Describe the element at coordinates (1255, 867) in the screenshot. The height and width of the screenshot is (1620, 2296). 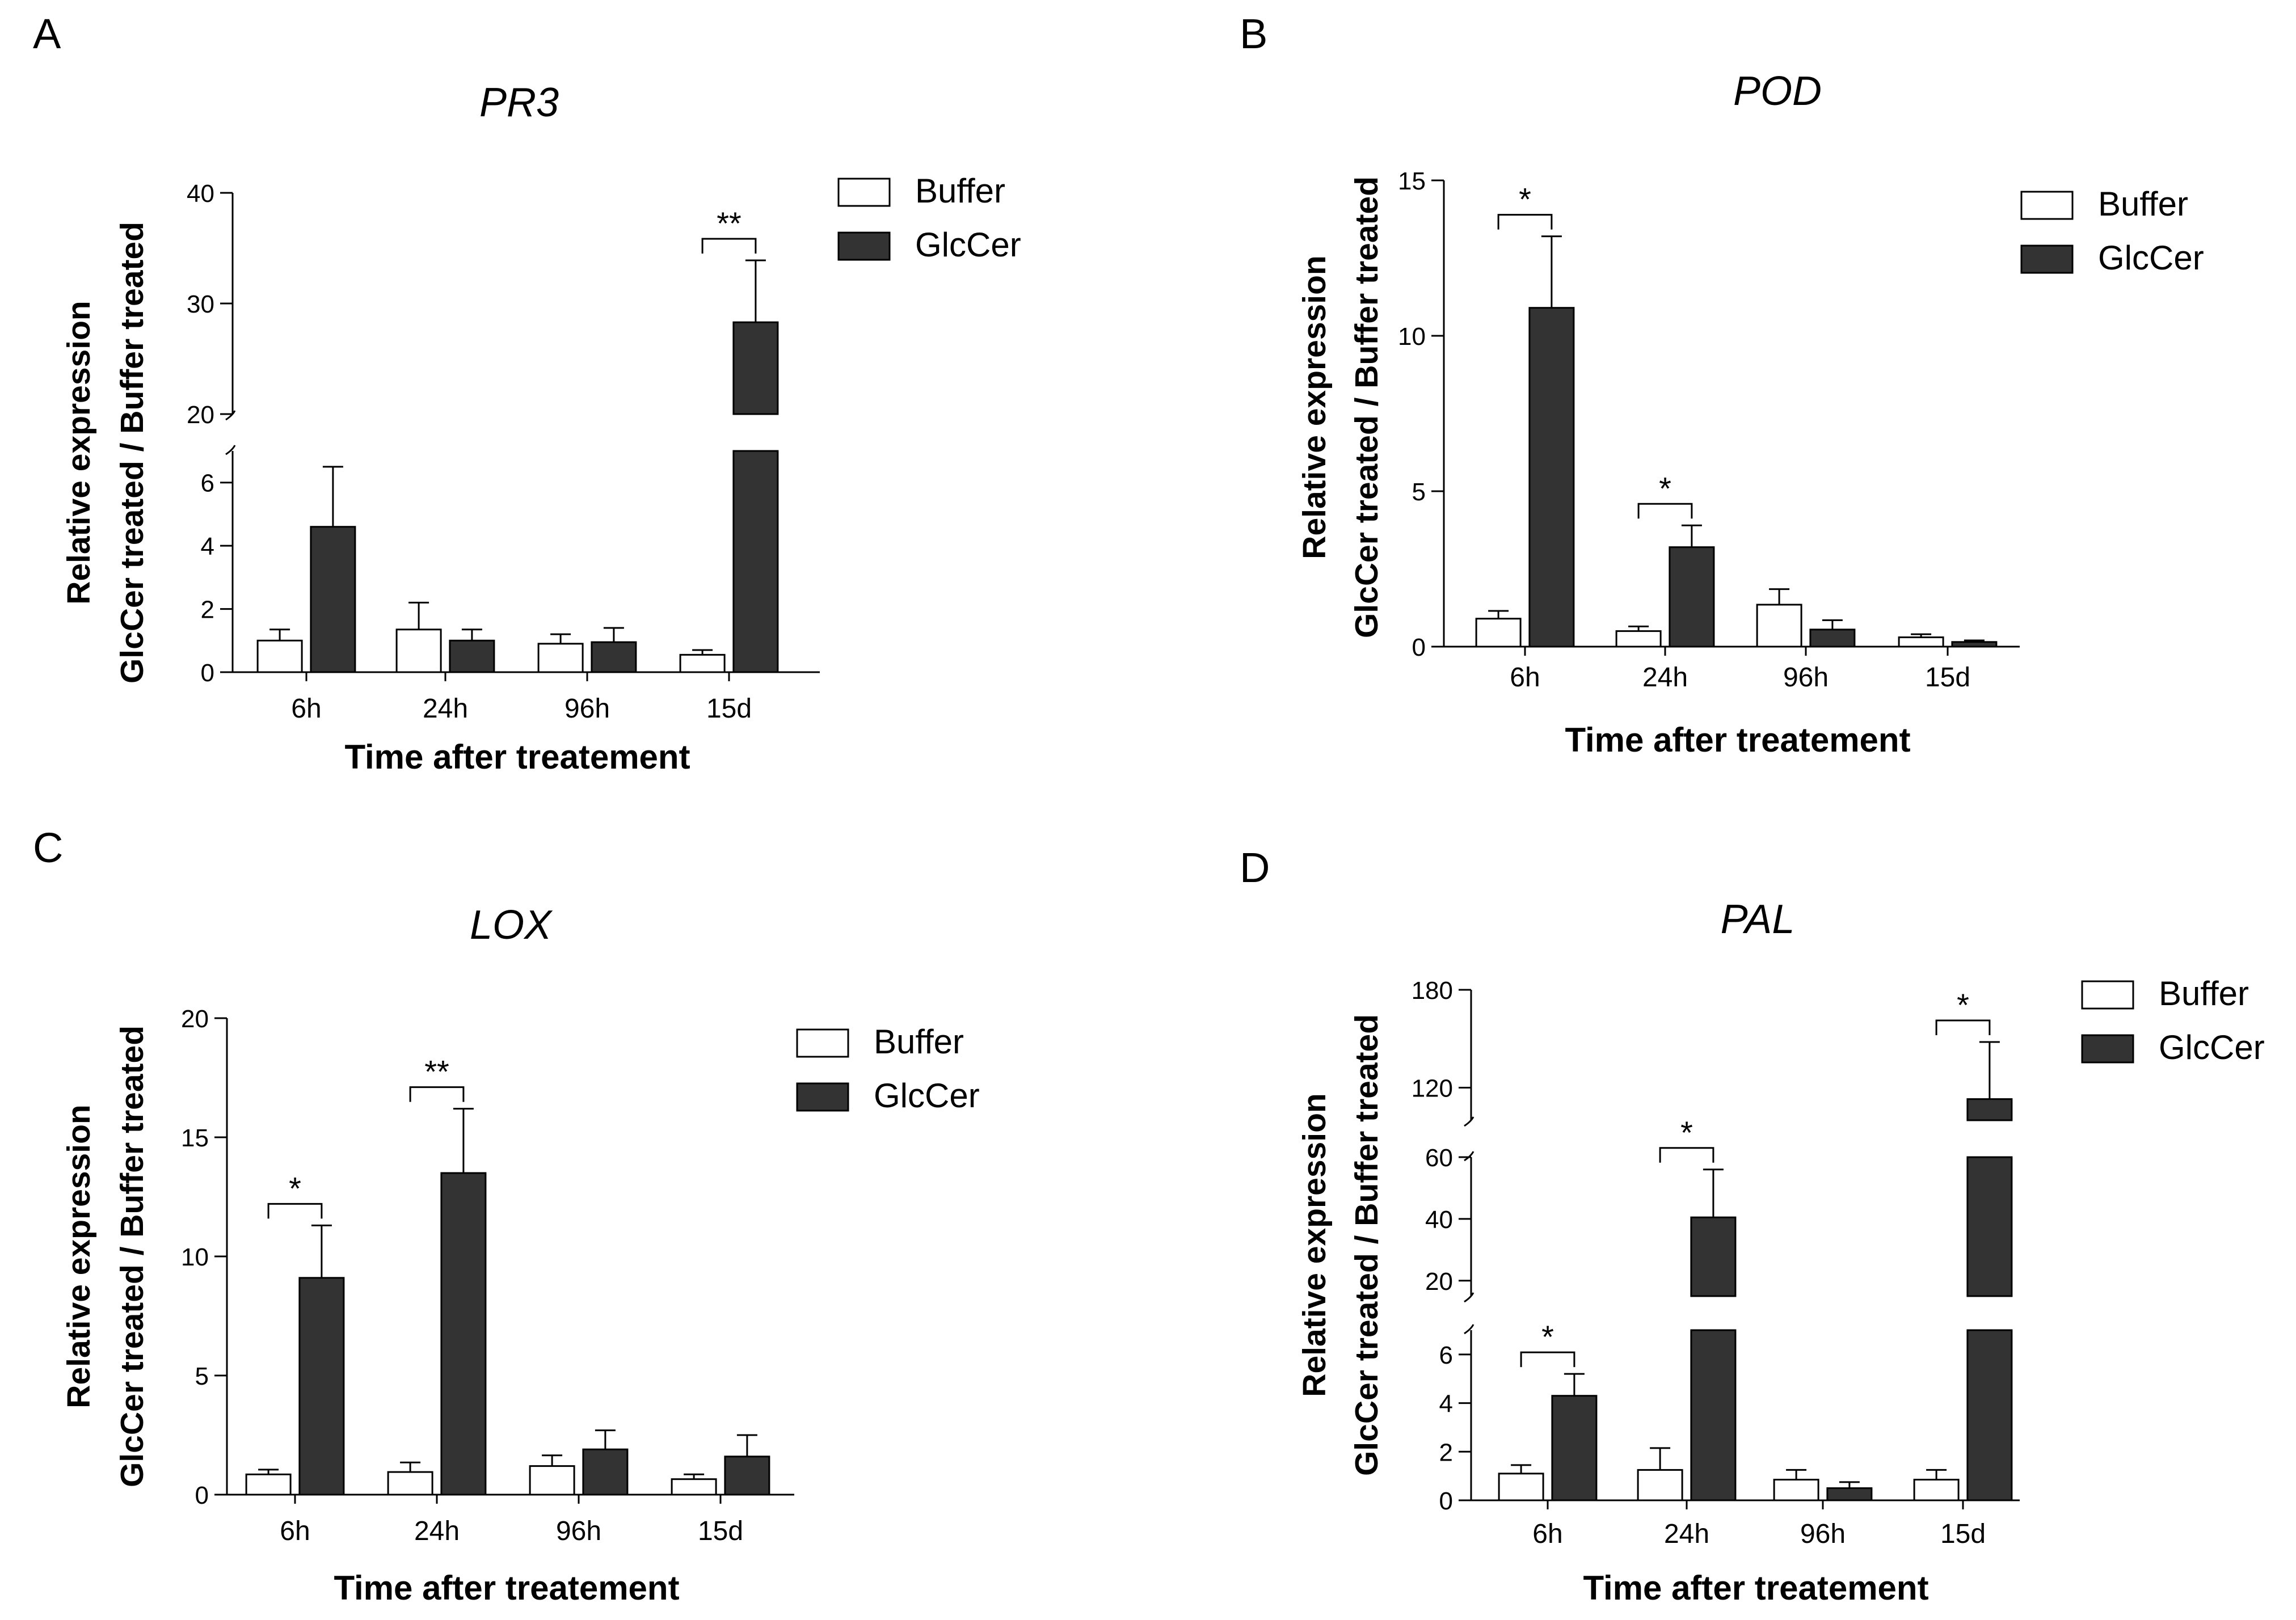
I see `panel-letter: D` at that location.